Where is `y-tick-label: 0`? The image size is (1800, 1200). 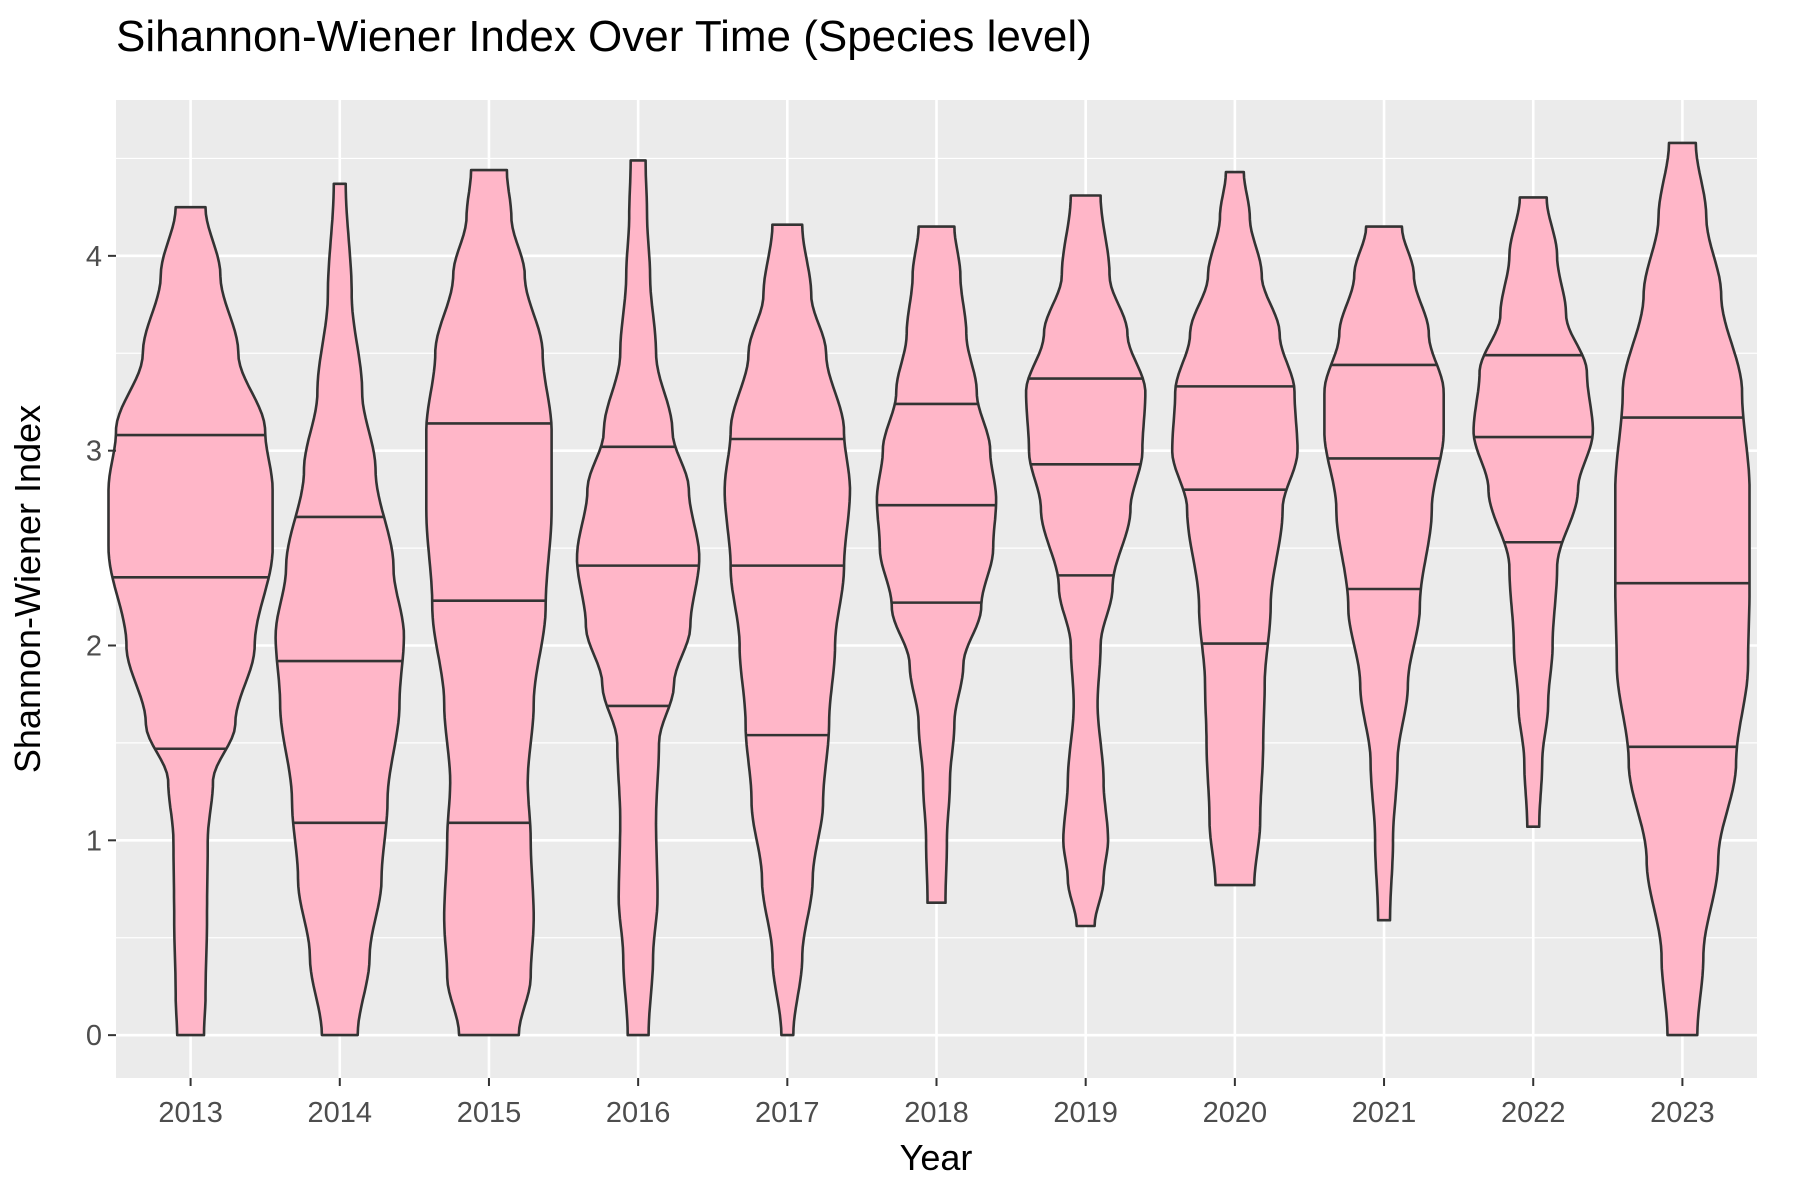
y-tick-label: 0 is located at coordinates (94, 1036).